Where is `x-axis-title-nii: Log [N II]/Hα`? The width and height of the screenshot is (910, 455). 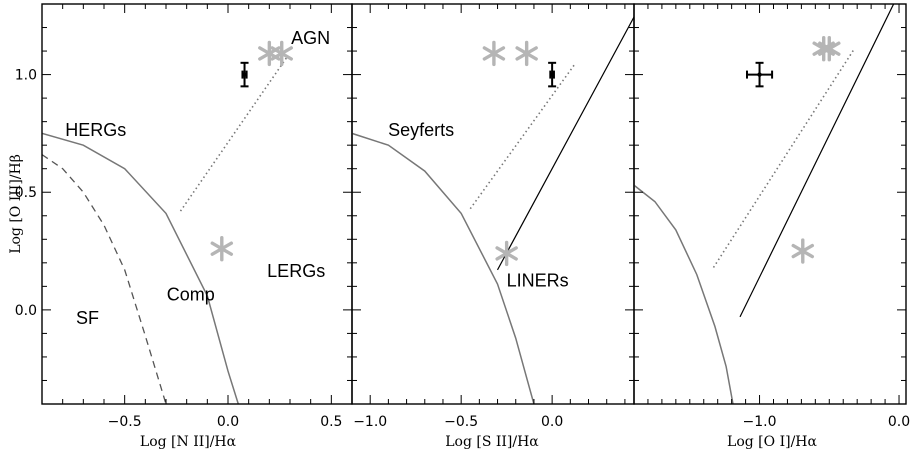
x-axis-title-nii: Log [N II]/Hα is located at coordinates (188, 442).